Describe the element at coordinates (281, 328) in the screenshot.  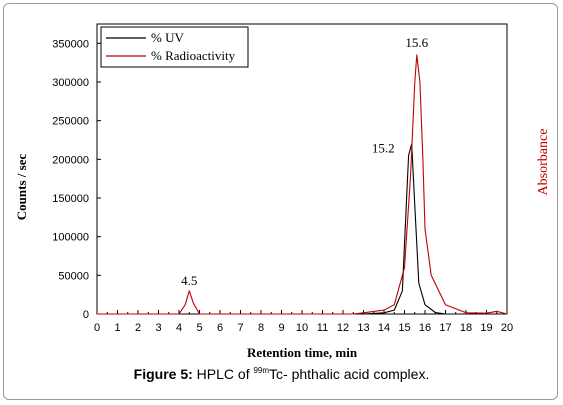
I see `x-tick-label: 9` at that location.